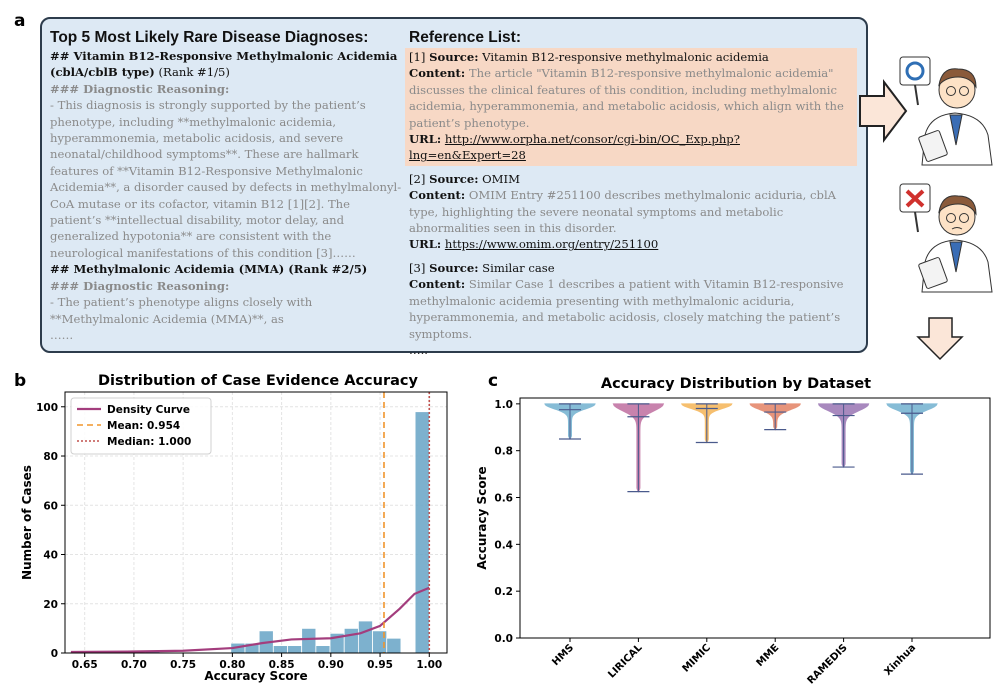 The width and height of the screenshot is (997, 685). I want to click on y-tick-label: 1.0, so click(503, 405).